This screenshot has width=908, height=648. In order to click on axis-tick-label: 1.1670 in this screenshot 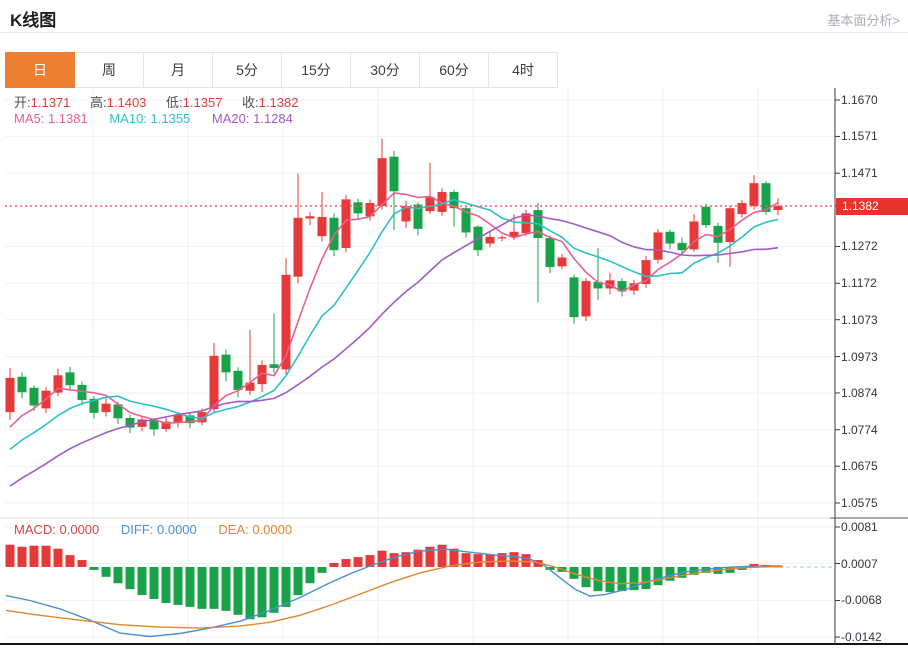, I will do `click(859, 100)`.